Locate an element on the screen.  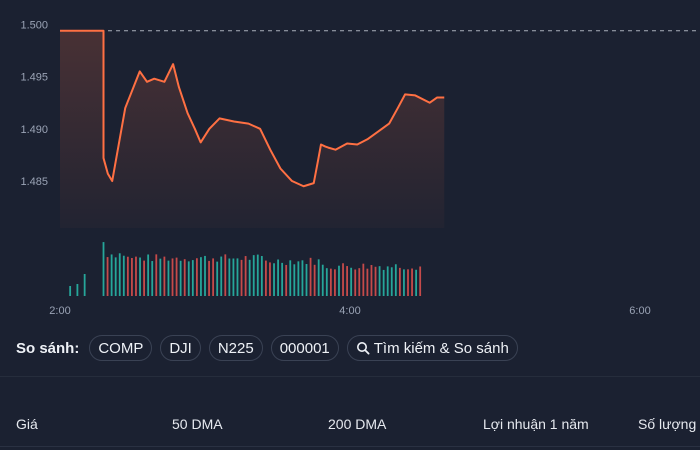
y-tick-label: 1.490 is located at coordinates (34, 130).